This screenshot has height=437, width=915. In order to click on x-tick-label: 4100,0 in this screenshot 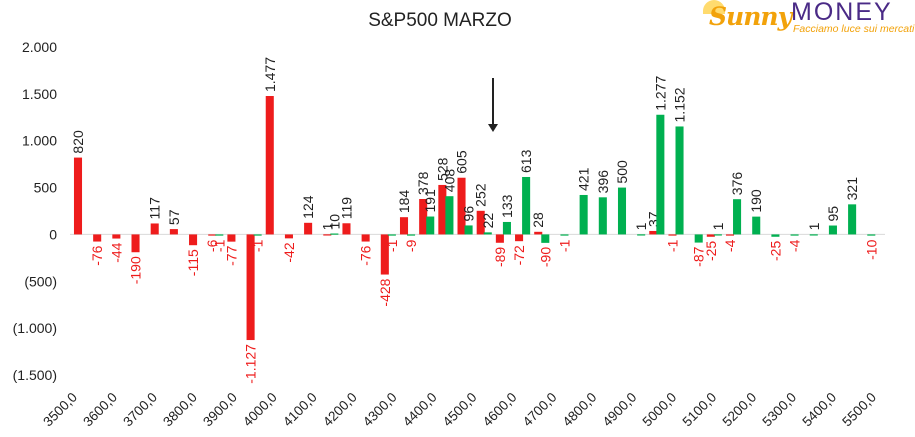, I will do `click(300, 410)`.